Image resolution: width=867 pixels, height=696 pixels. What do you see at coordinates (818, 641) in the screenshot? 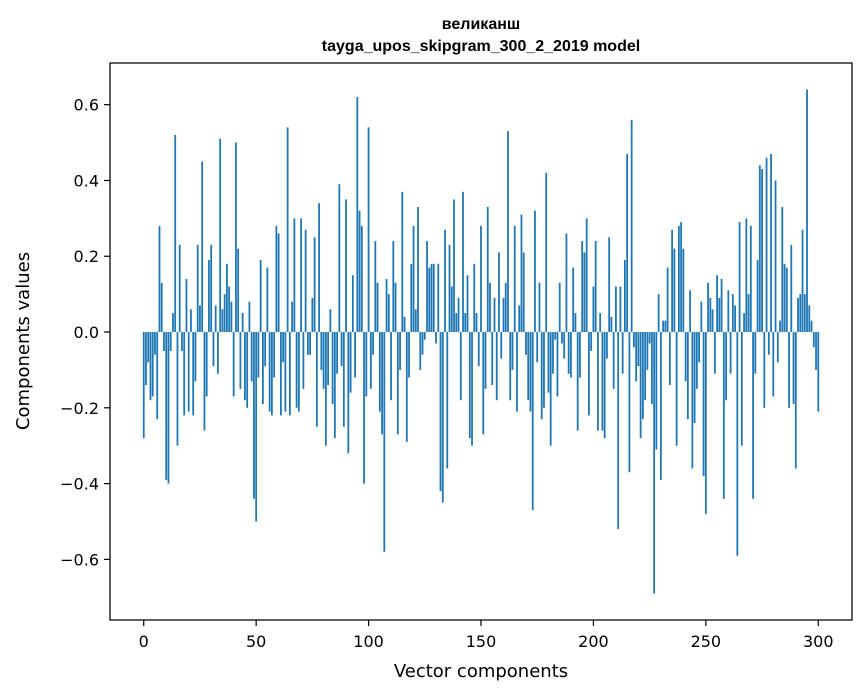
I see `x-tick-label: 300` at bounding box center [818, 641].